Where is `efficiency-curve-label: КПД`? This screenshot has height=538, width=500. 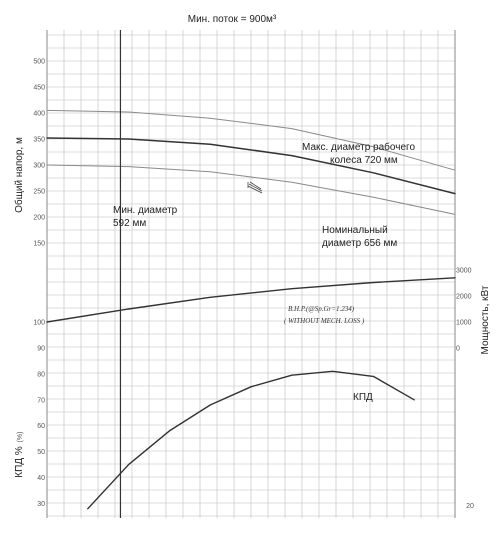
efficiency-curve-label: КПД is located at coordinates (363, 397).